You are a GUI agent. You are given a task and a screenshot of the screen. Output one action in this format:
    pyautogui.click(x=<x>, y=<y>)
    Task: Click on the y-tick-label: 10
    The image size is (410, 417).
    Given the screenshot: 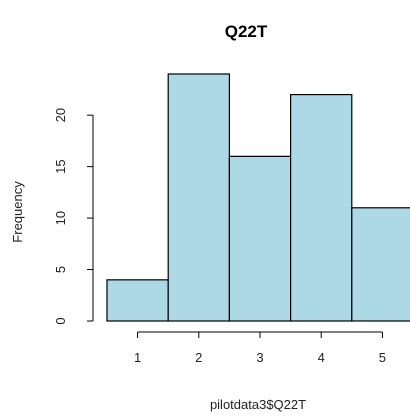 What is the action you would take?
    pyautogui.click(x=60, y=218)
    